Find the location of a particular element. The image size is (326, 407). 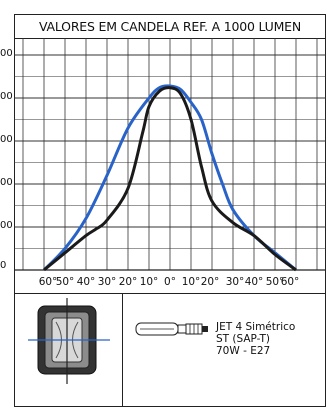

chart-title: VALORES EM CANDELA REF. A 1000 LUMEN is located at coordinates (170, 26).